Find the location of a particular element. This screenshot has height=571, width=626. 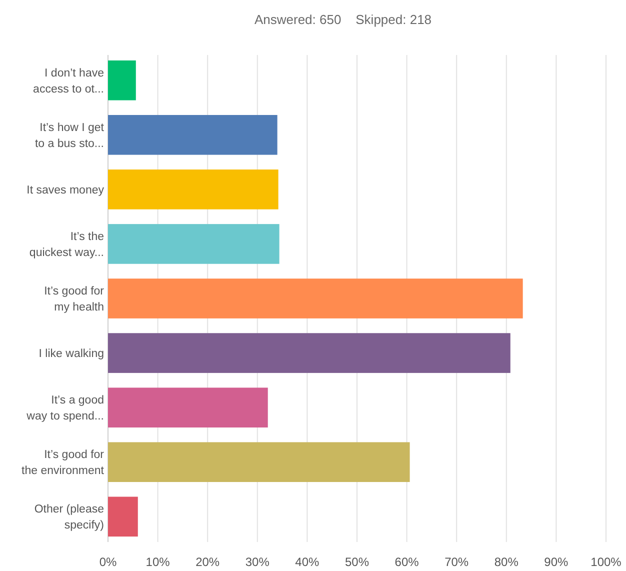

y-tick-label: I like walking is located at coordinates (71, 354).